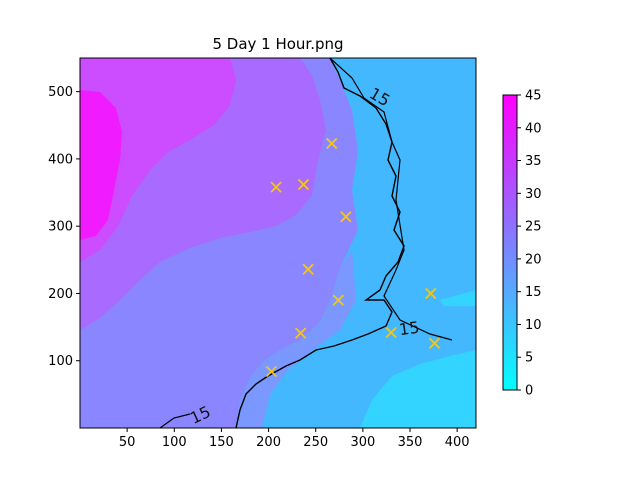 The height and width of the screenshot is (480, 640). I want to click on y-axis: 100 200 300 400 500, so click(64, 227).